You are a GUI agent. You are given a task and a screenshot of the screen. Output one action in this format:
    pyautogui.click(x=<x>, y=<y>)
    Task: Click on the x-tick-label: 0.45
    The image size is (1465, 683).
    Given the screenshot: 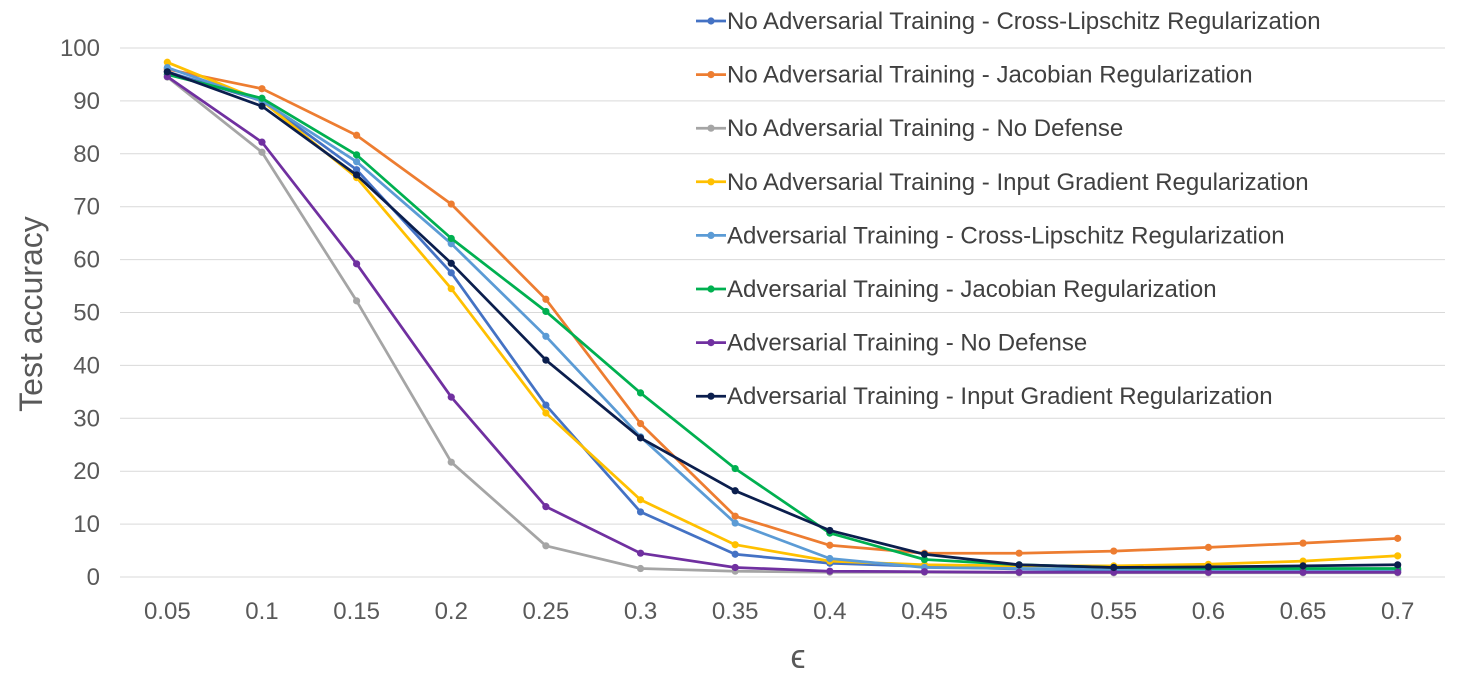 What is the action you would take?
    pyautogui.click(x=924, y=611)
    